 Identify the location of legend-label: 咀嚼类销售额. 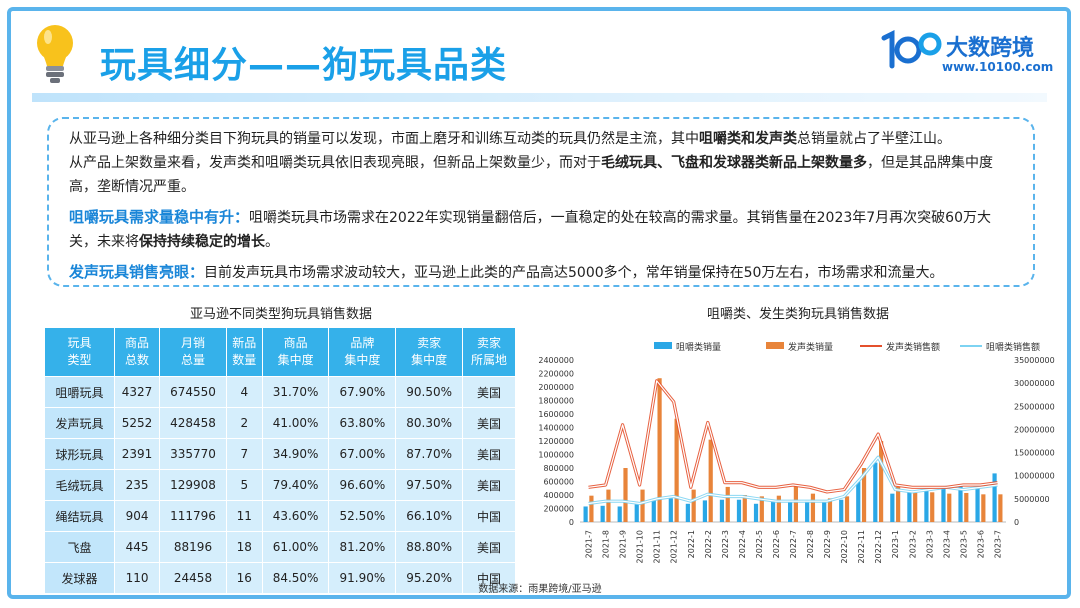
(1013, 347).